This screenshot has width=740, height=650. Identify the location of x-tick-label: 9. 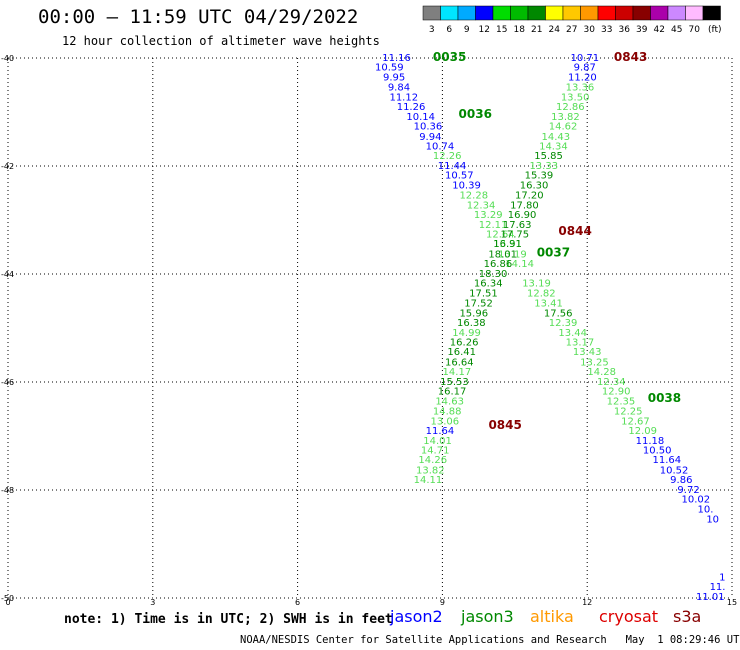
(442, 602).